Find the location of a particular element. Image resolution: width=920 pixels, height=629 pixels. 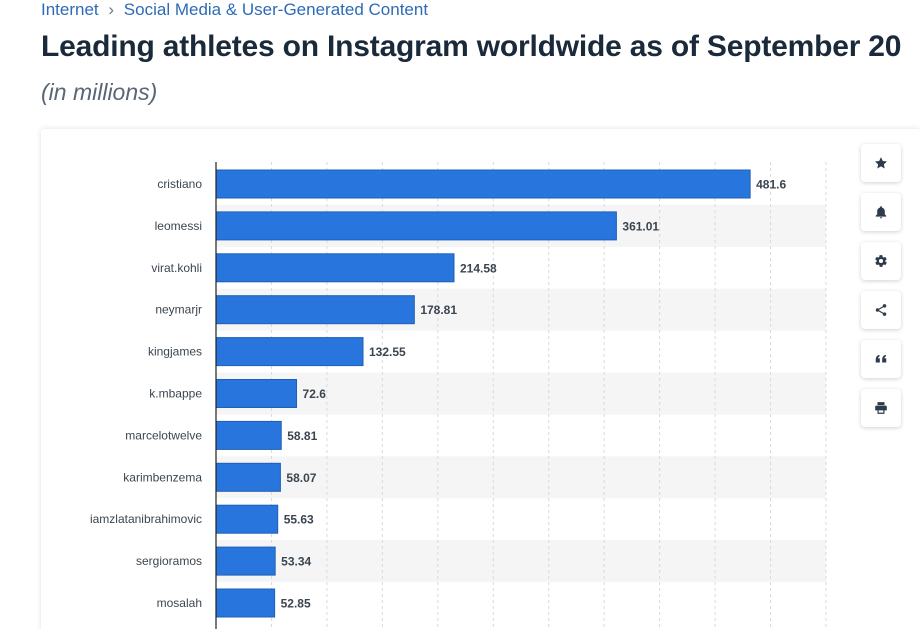

settings-button is located at coordinates (881, 261).